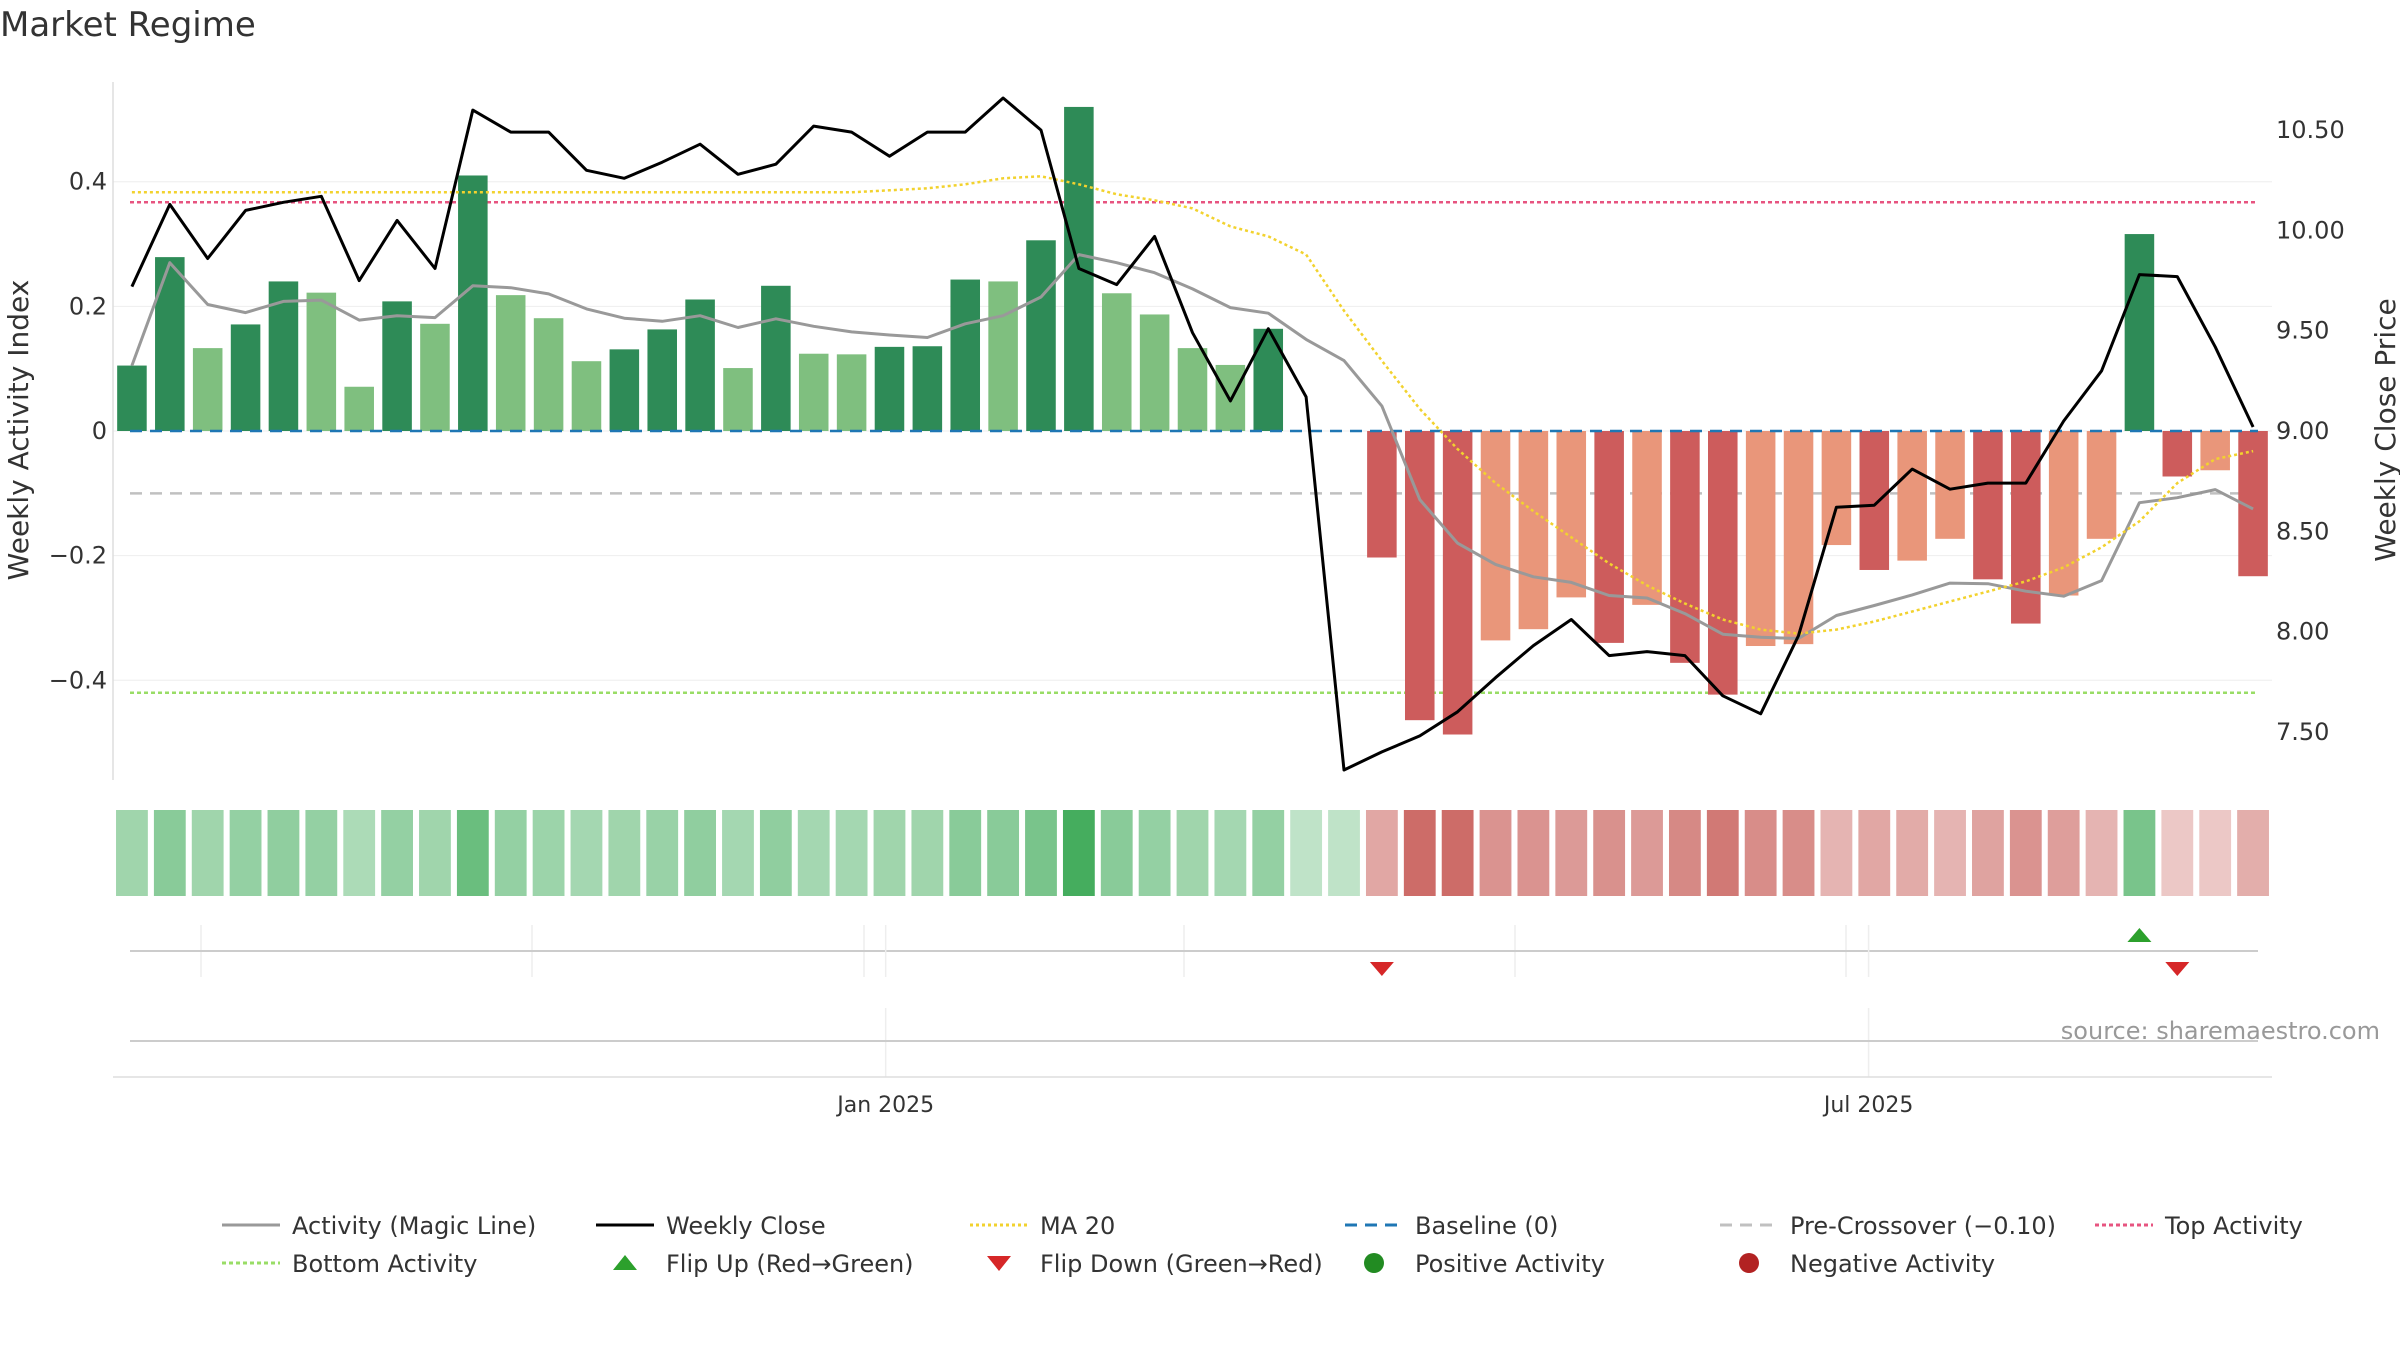  What do you see at coordinates (384, 1264) in the screenshot?
I see `legend-label: Bottom Activity` at bounding box center [384, 1264].